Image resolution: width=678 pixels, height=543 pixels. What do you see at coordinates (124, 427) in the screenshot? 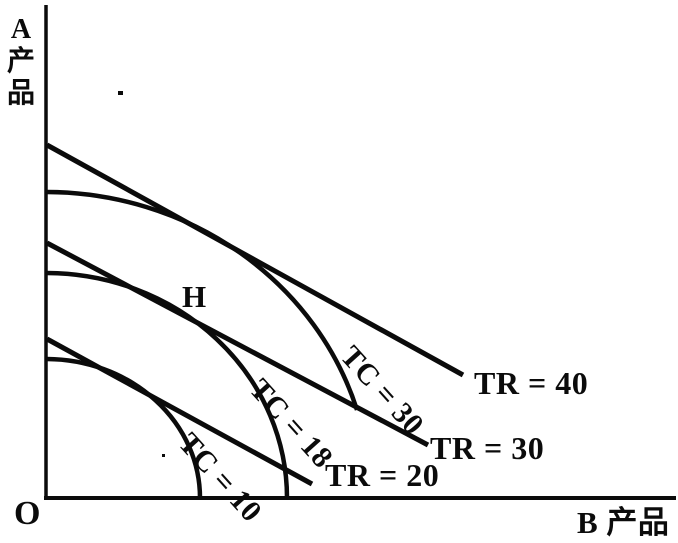
I see `tc10-curve` at bounding box center [124, 427].